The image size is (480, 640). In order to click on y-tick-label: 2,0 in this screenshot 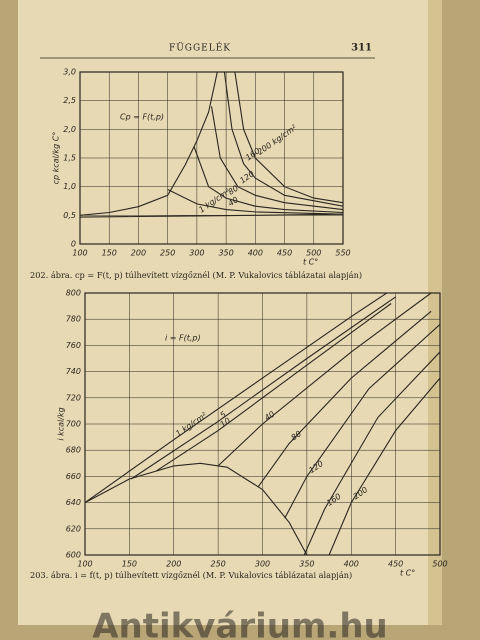, I will do `click(69, 129)`.